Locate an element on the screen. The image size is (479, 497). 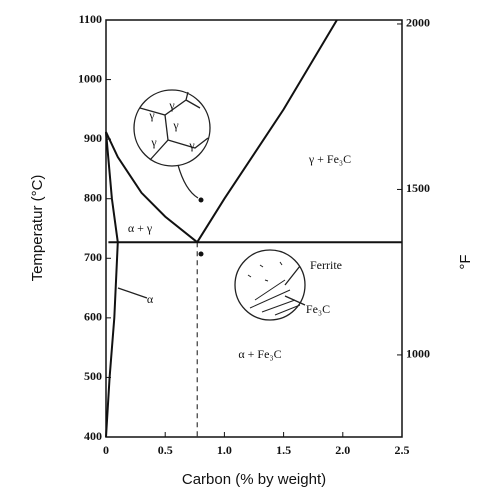
x-tick-label: 0 is located at coordinates (106, 450).